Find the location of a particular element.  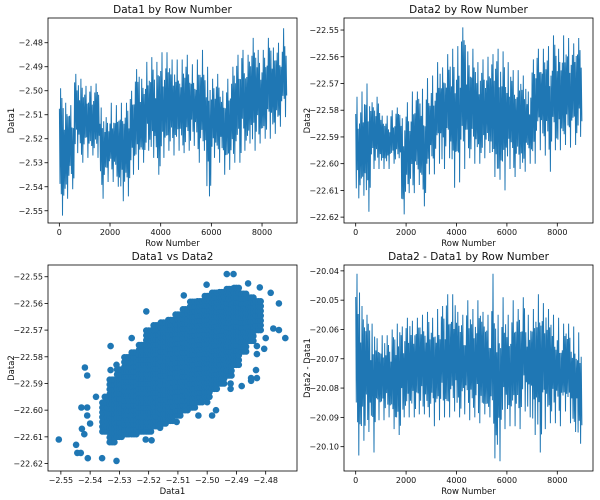

chart-title: Data2 by Row Number is located at coordinates (468, 10).